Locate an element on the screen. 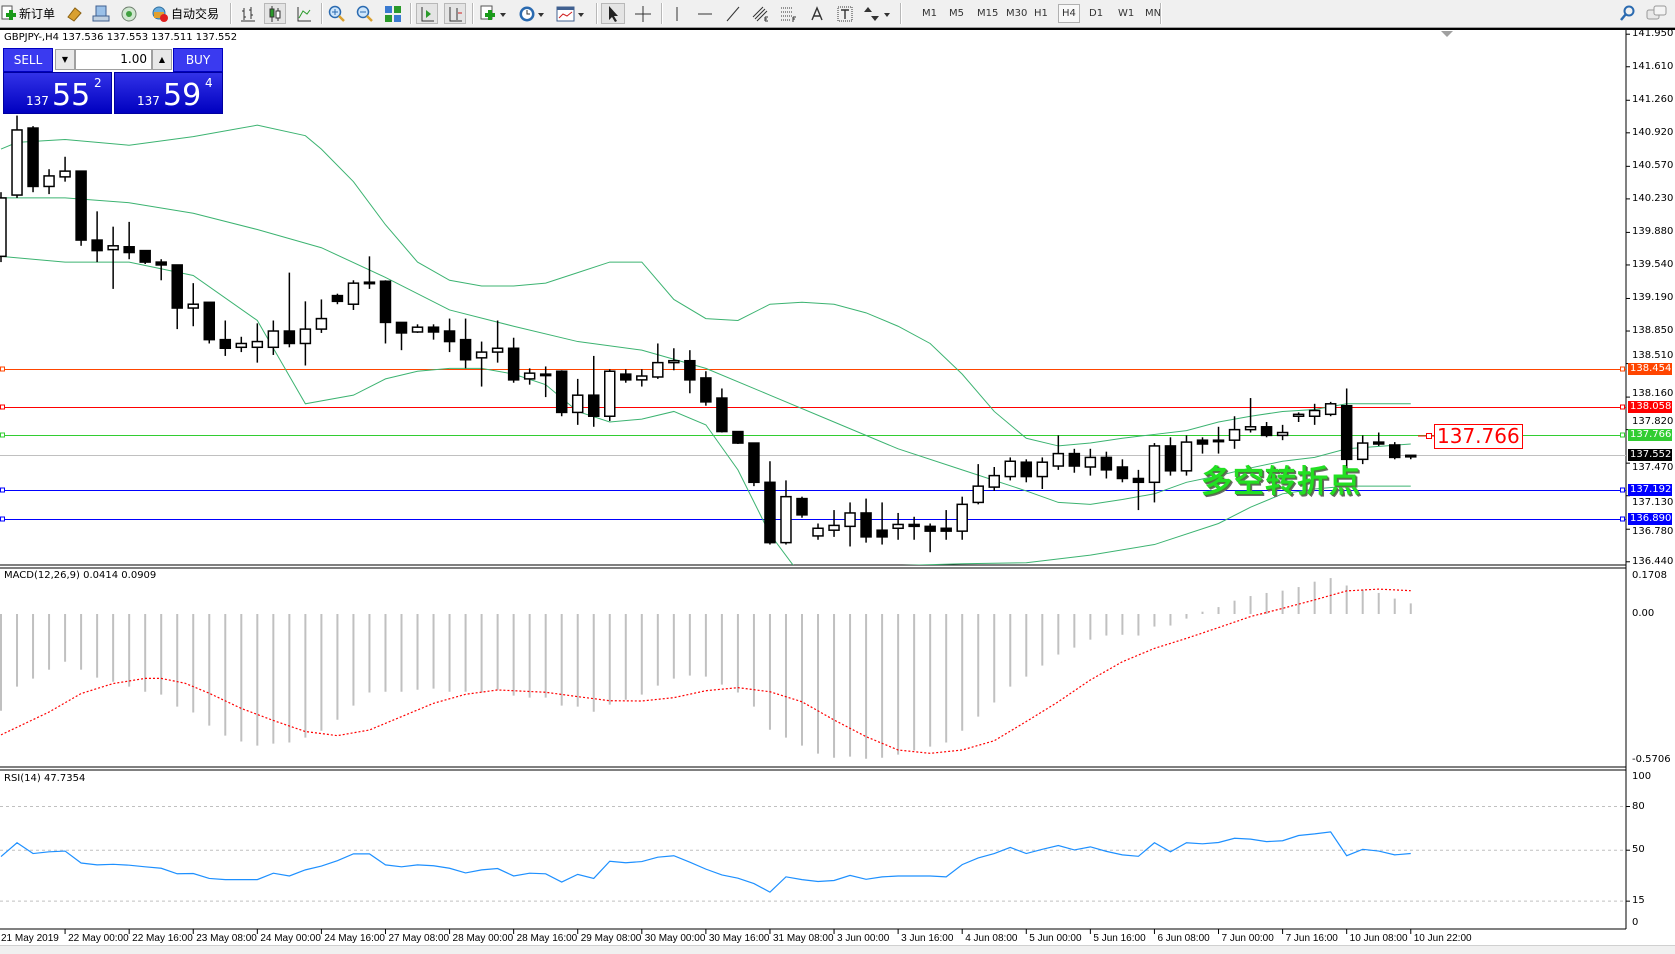 This screenshot has height=954, width=1675. time-axis-label: 21 May 2019 is located at coordinates (30, 938).